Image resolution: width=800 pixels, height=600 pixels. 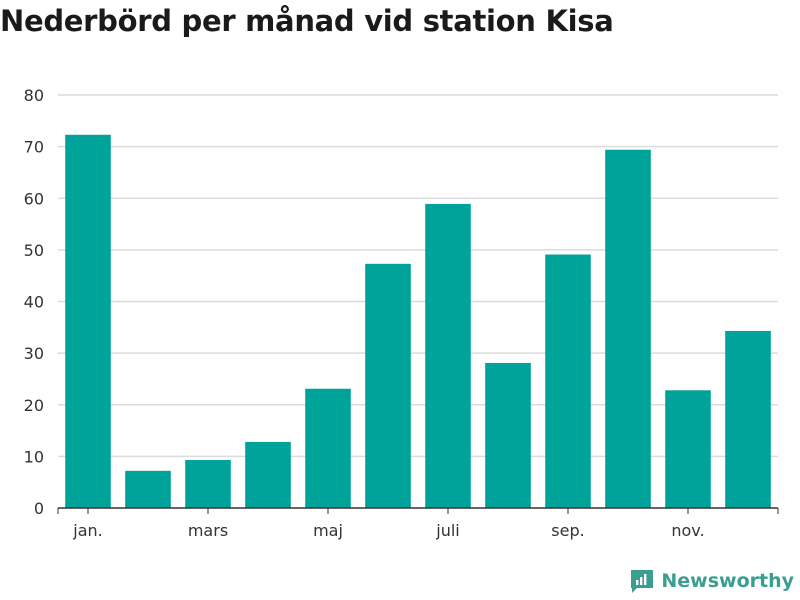 I want to click on x-axis: jan. mars maj juli sep. nov., so click(x=418, y=523).